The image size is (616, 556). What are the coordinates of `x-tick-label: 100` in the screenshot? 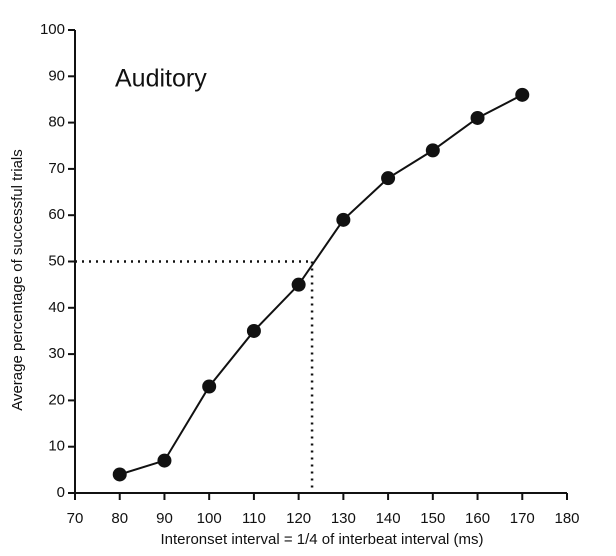 It's located at (209, 518).